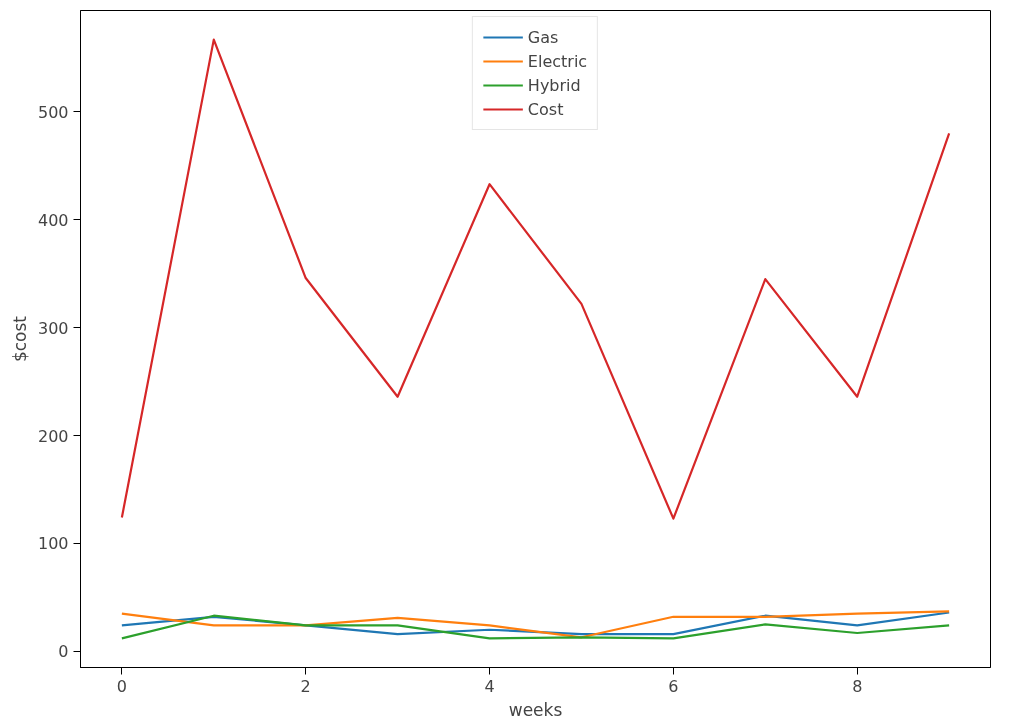 The height and width of the screenshot is (728, 1016). What do you see at coordinates (19, 339) in the screenshot?
I see `y-axis-title: $cost` at bounding box center [19, 339].